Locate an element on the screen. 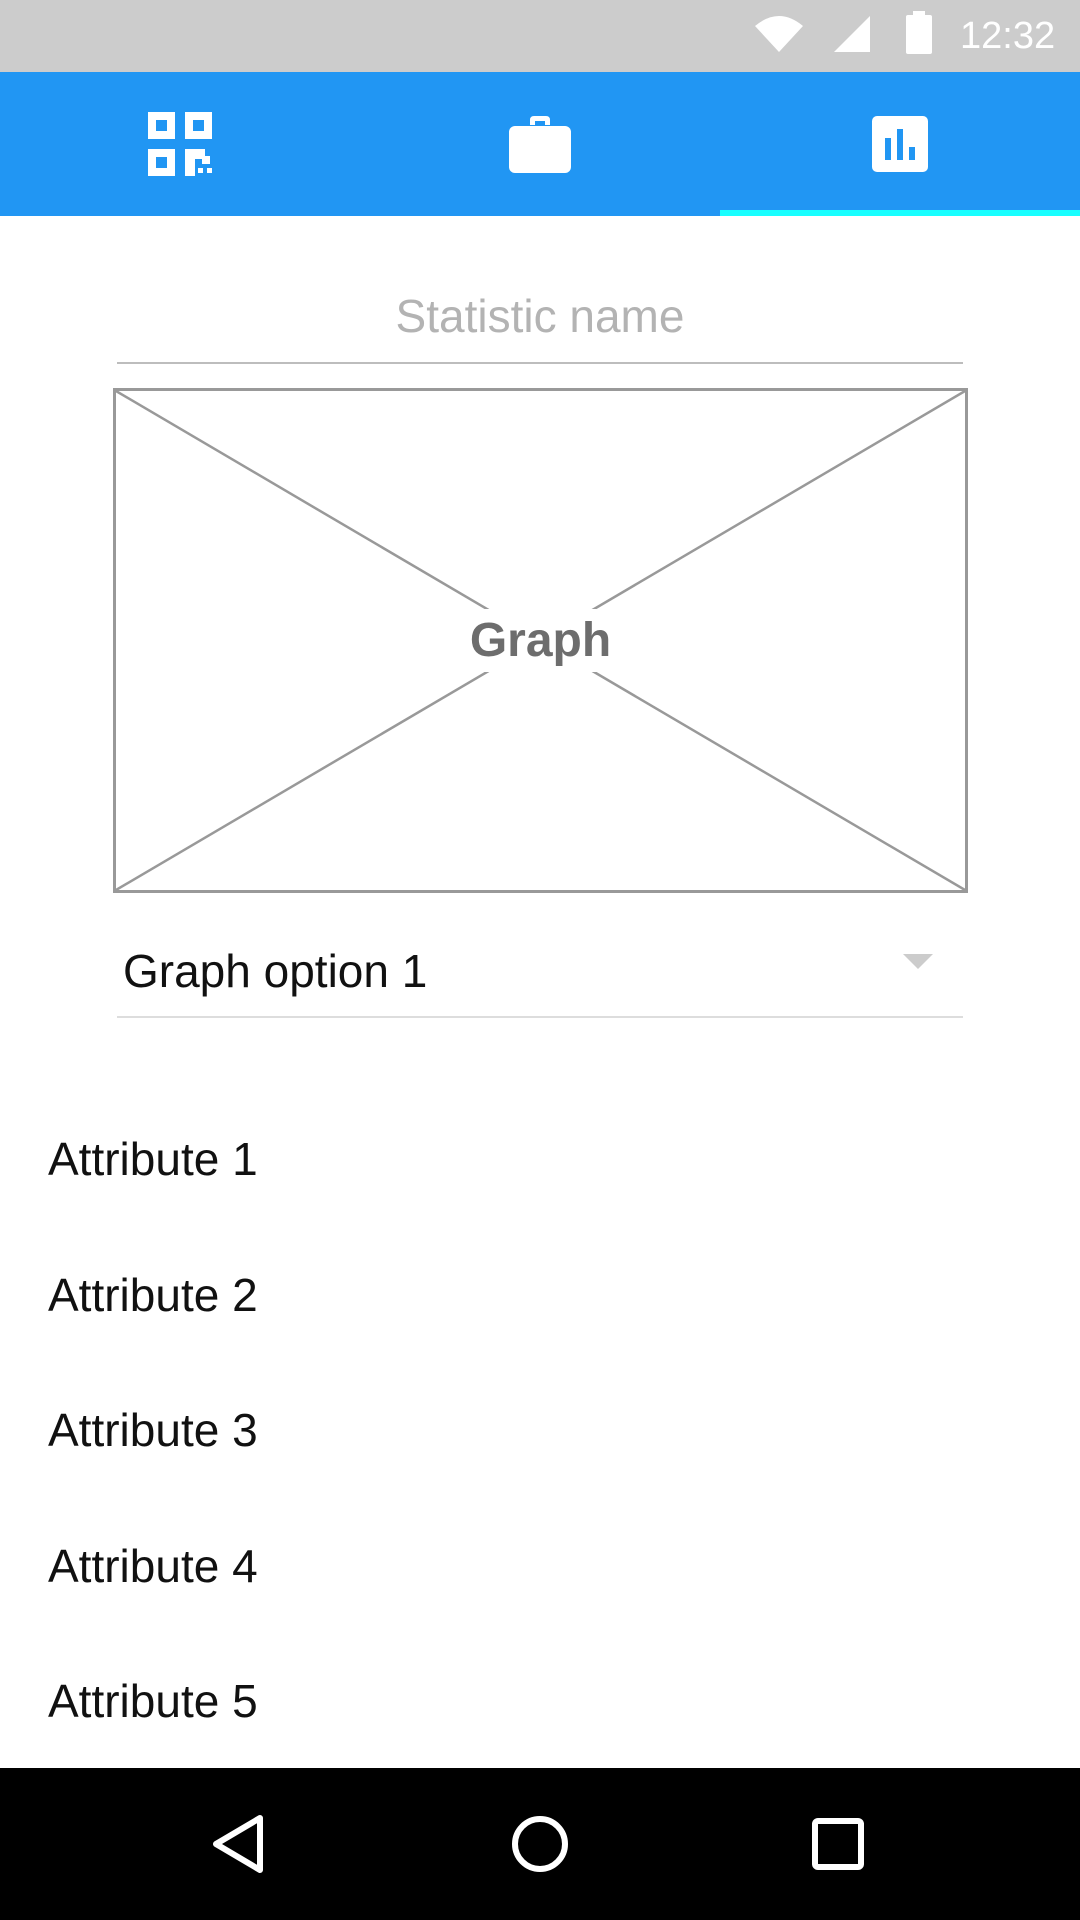 The image size is (1080, 1920). statistic-name-input is located at coordinates (540, 317).